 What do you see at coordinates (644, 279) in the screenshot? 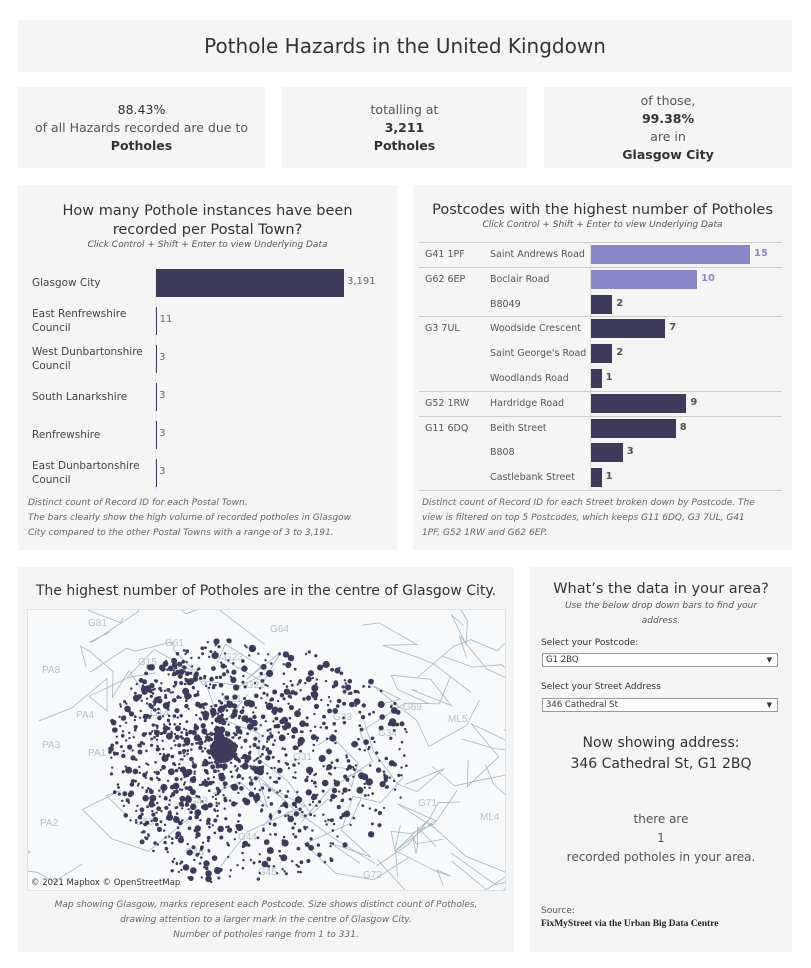
I see `bar` at bounding box center [644, 279].